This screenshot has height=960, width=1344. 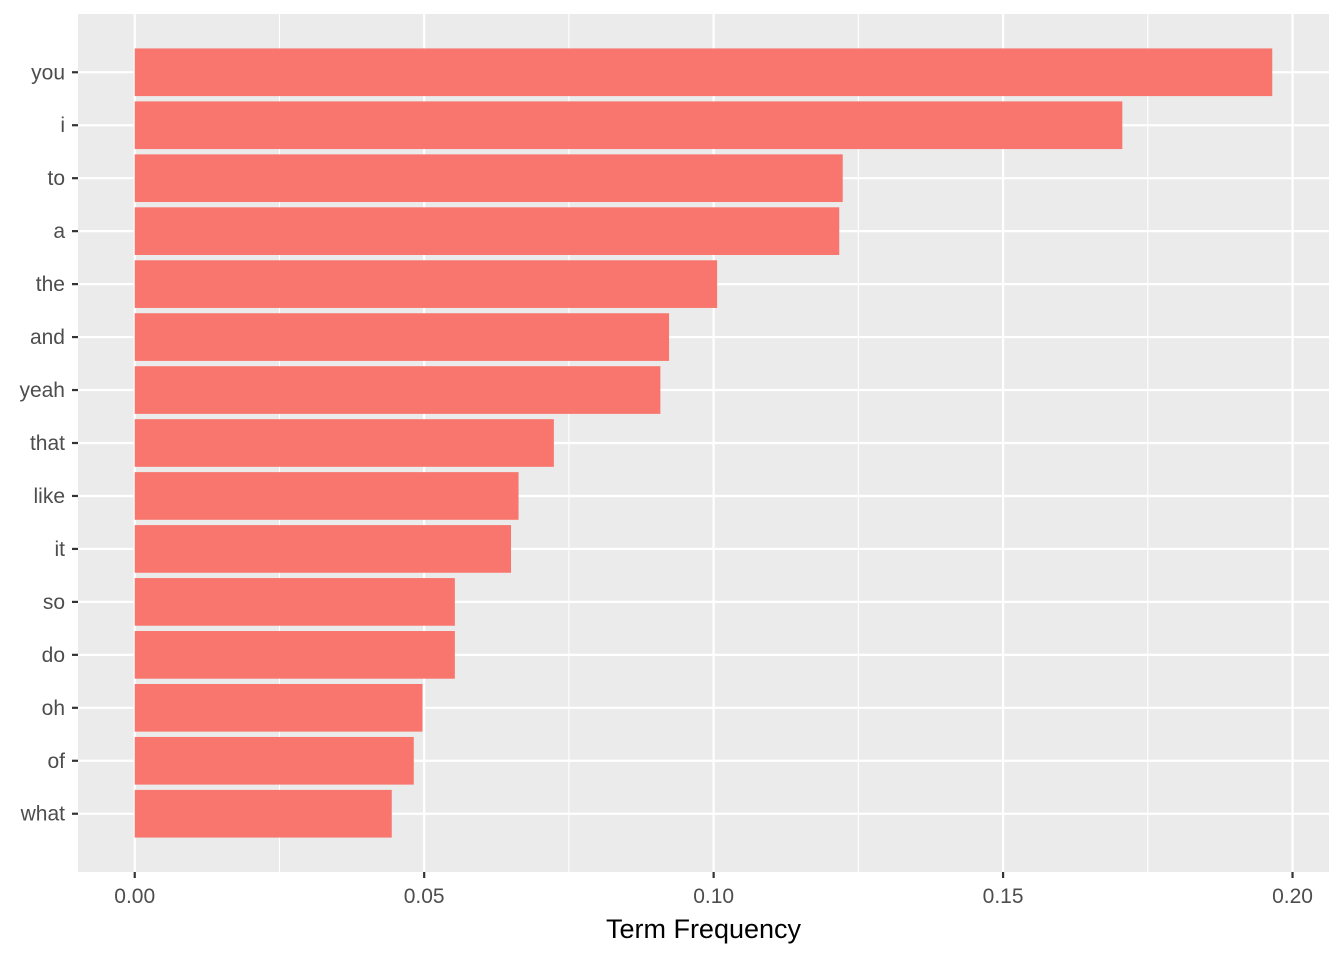 I want to click on x-tick-label: 0.10, so click(x=713, y=896).